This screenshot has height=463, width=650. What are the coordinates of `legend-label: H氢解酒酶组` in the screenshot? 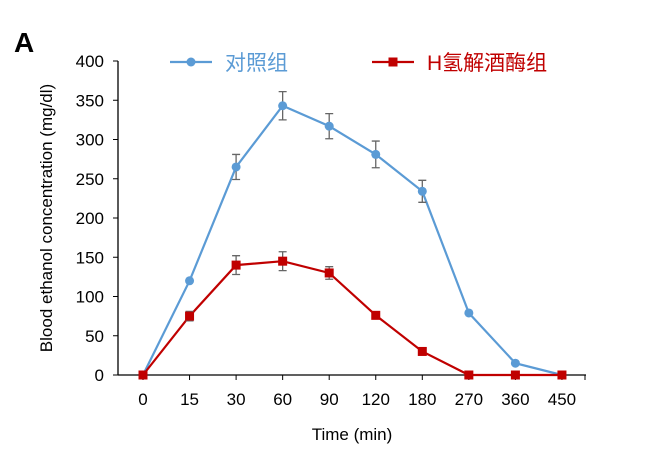 It's located at (487, 63).